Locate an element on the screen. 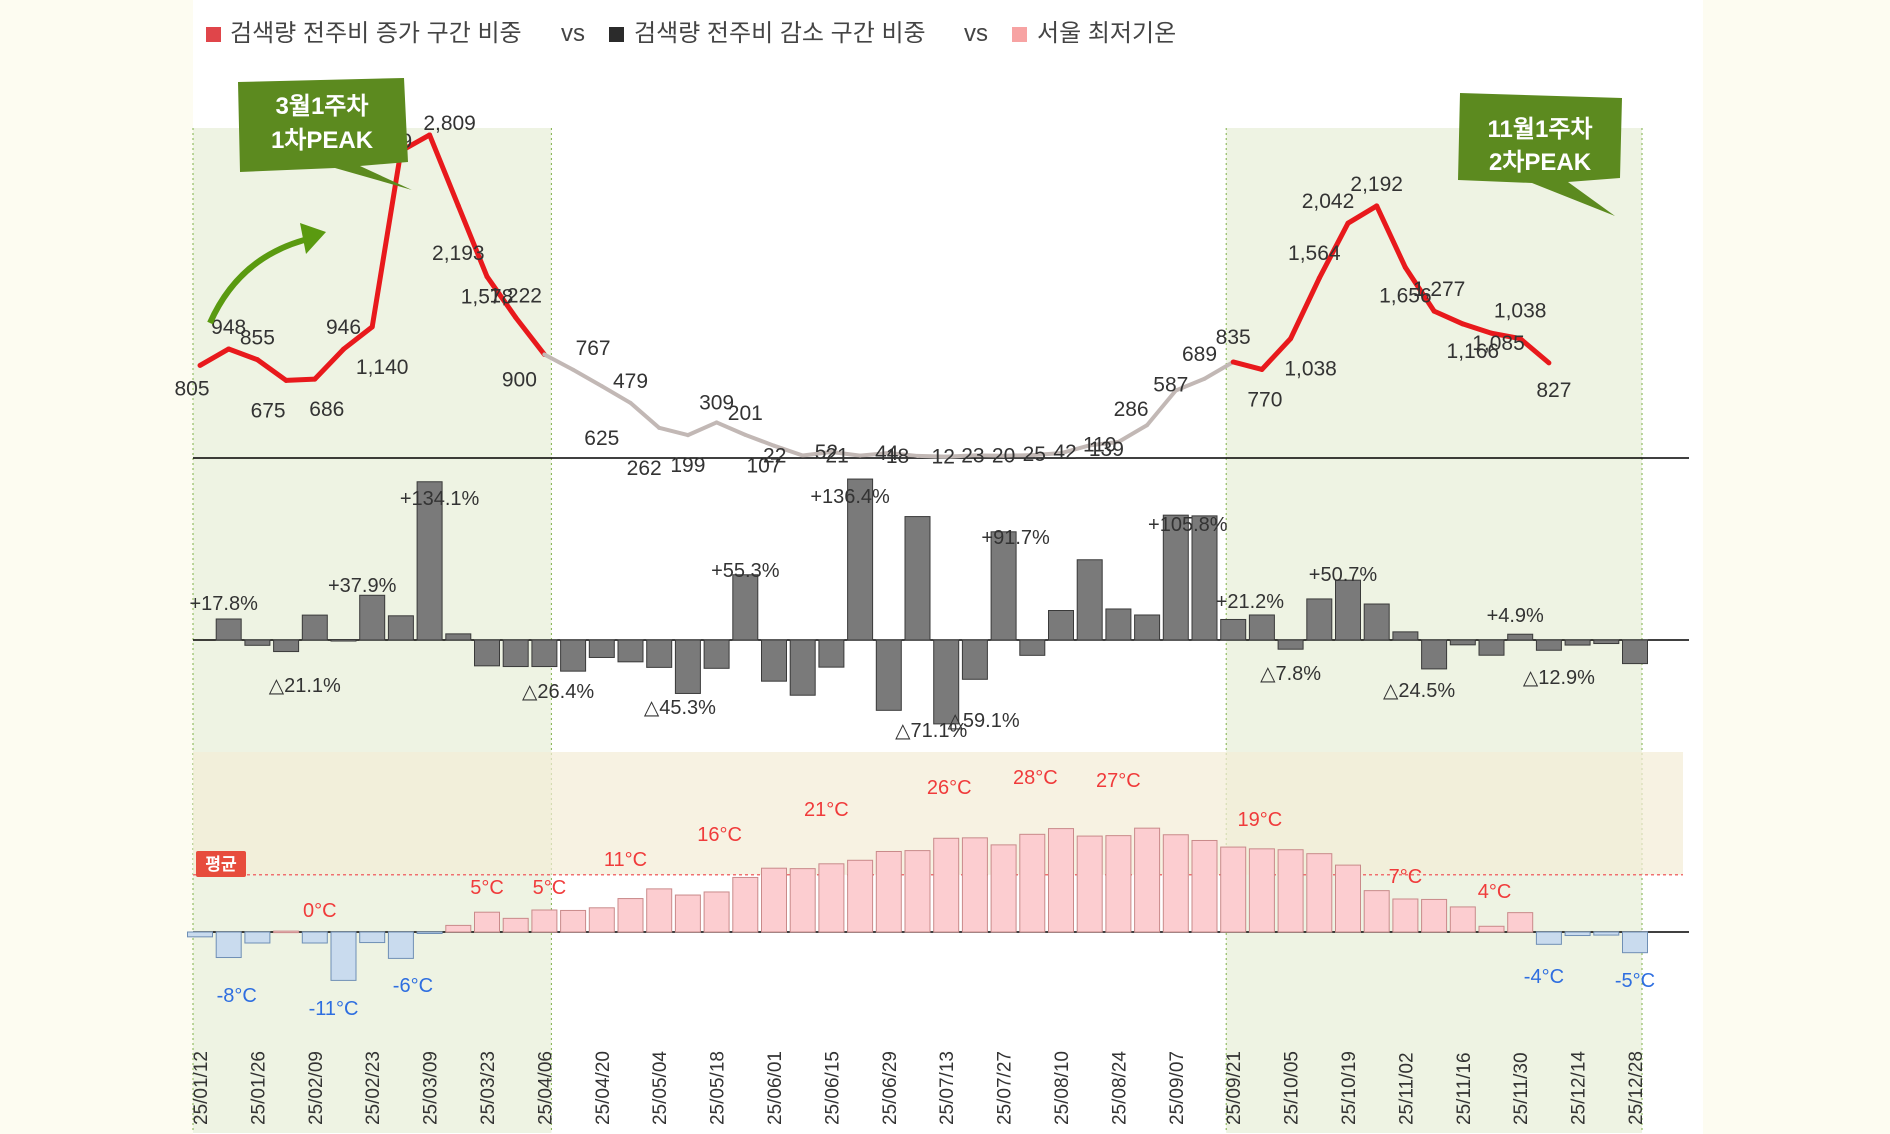  line-seg-25/11/02 is located at coordinates (1419, 289).